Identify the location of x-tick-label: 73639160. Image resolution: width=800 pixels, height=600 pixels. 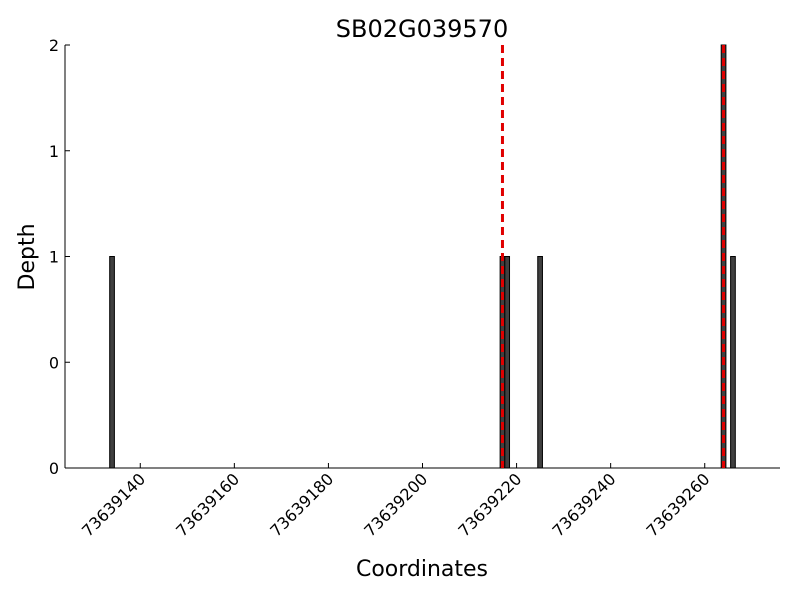
(207, 504).